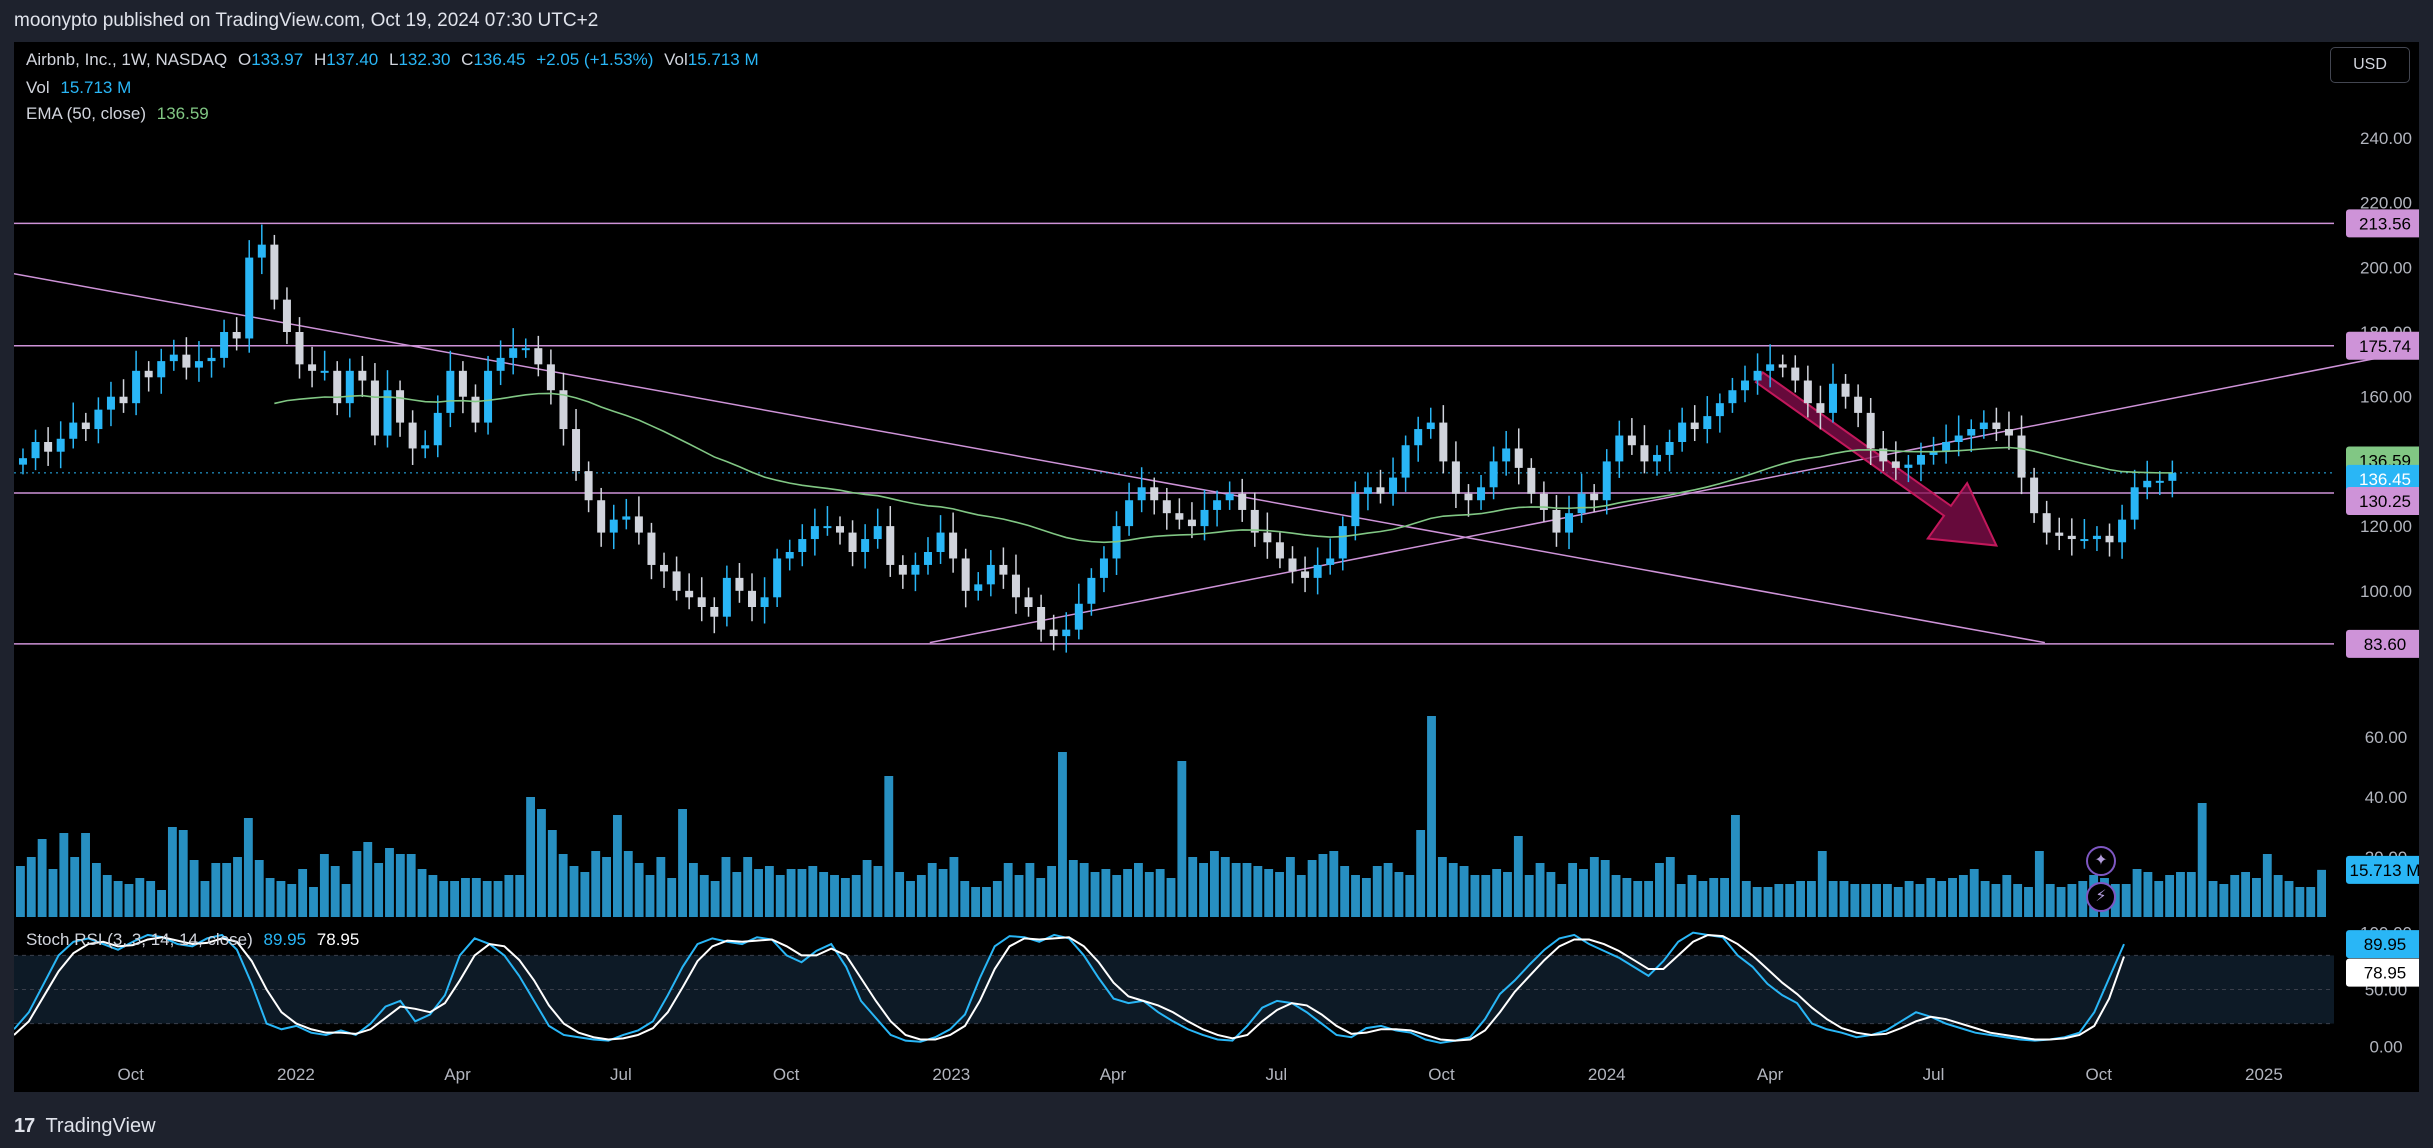 The height and width of the screenshot is (1148, 2433). I want to click on currency-button: USD, so click(2370, 65).